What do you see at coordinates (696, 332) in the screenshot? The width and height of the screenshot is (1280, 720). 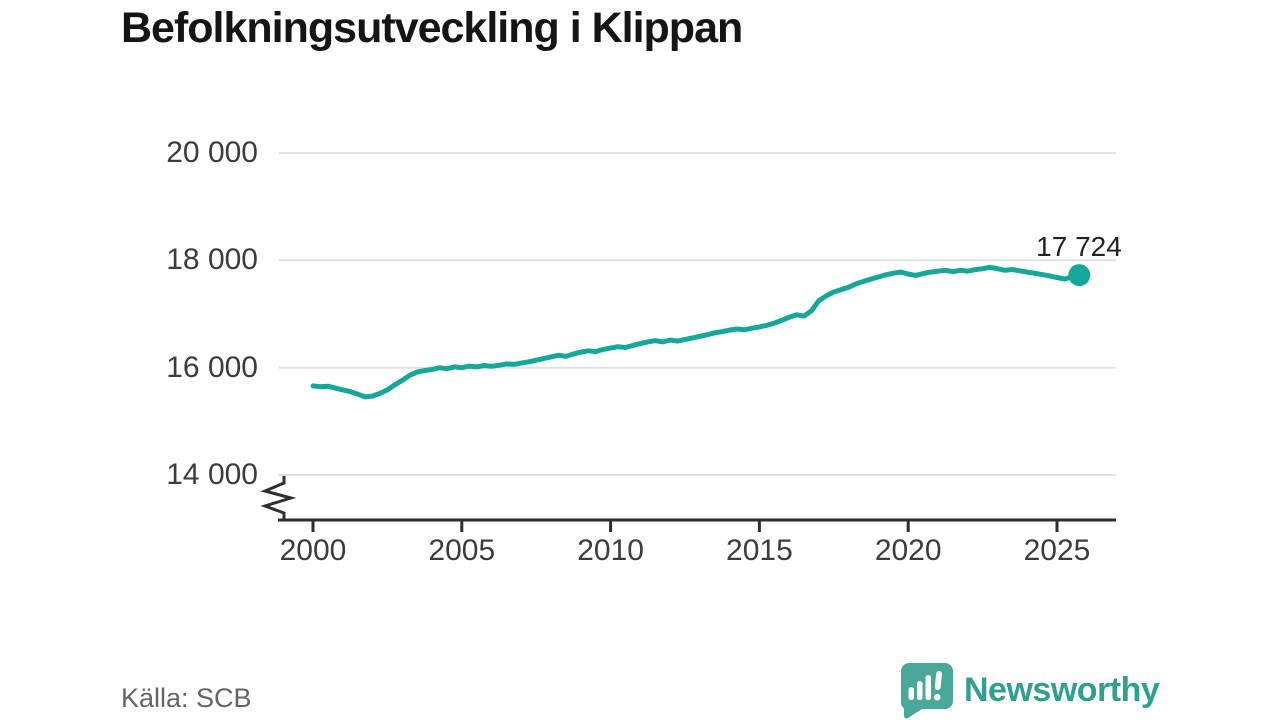 I see `population-line` at bounding box center [696, 332].